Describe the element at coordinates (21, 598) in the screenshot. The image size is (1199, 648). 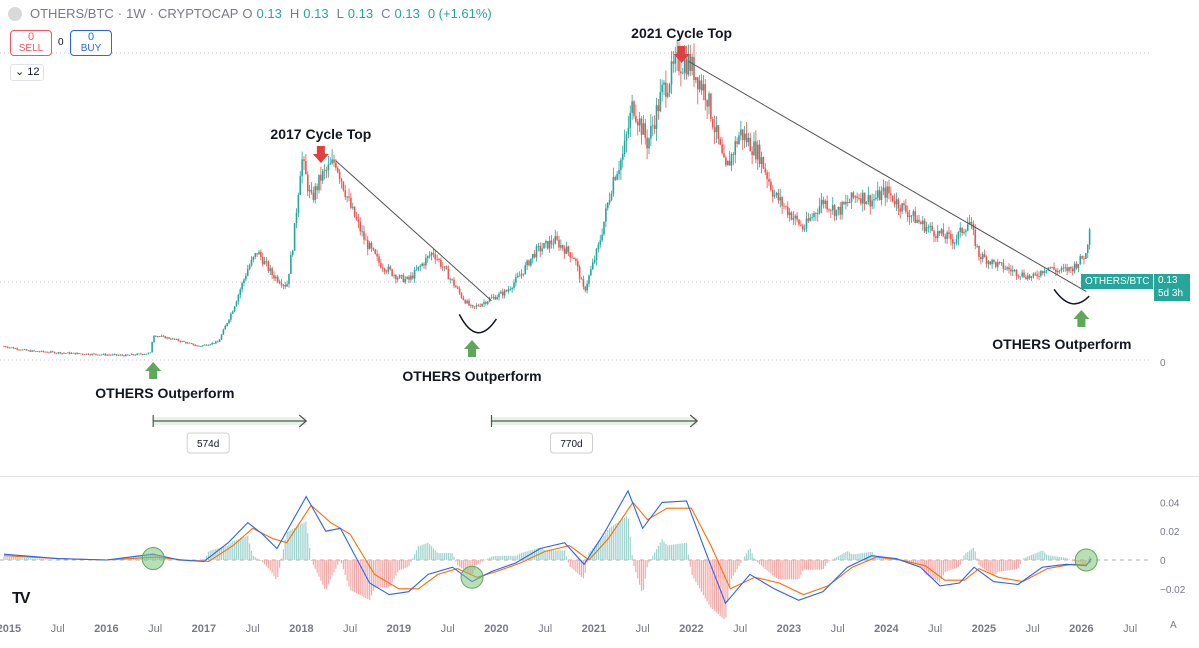
I see `tradingview-logo: TV` at that location.